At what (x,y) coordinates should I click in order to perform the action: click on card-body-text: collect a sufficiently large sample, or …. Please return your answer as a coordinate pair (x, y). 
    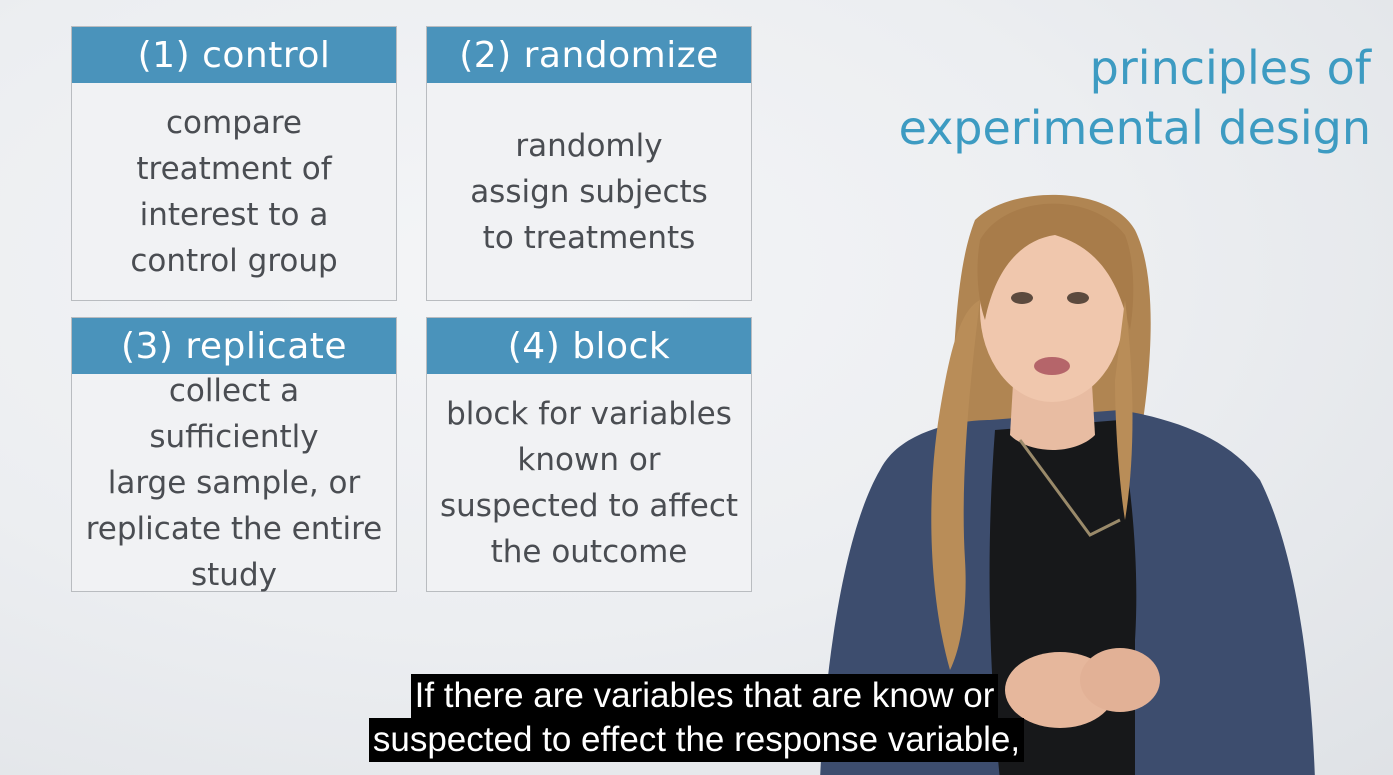
    Looking at the image, I should click on (234, 482).